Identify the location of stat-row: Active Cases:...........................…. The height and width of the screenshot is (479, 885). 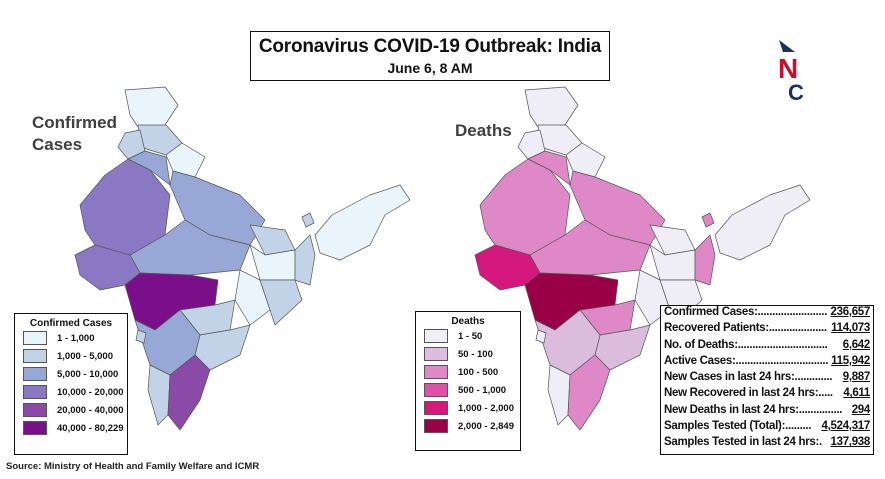
(767, 363).